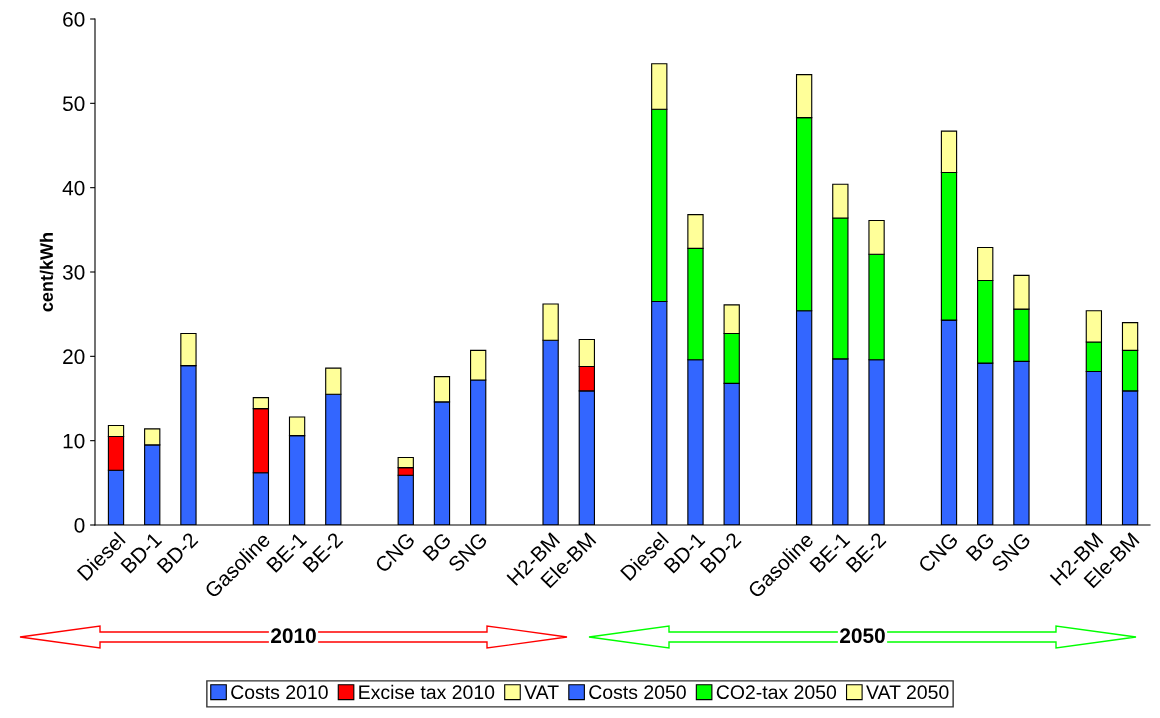 The height and width of the screenshot is (718, 1160). I want to click on legend-label: Costs 2010, so click(279, 692).